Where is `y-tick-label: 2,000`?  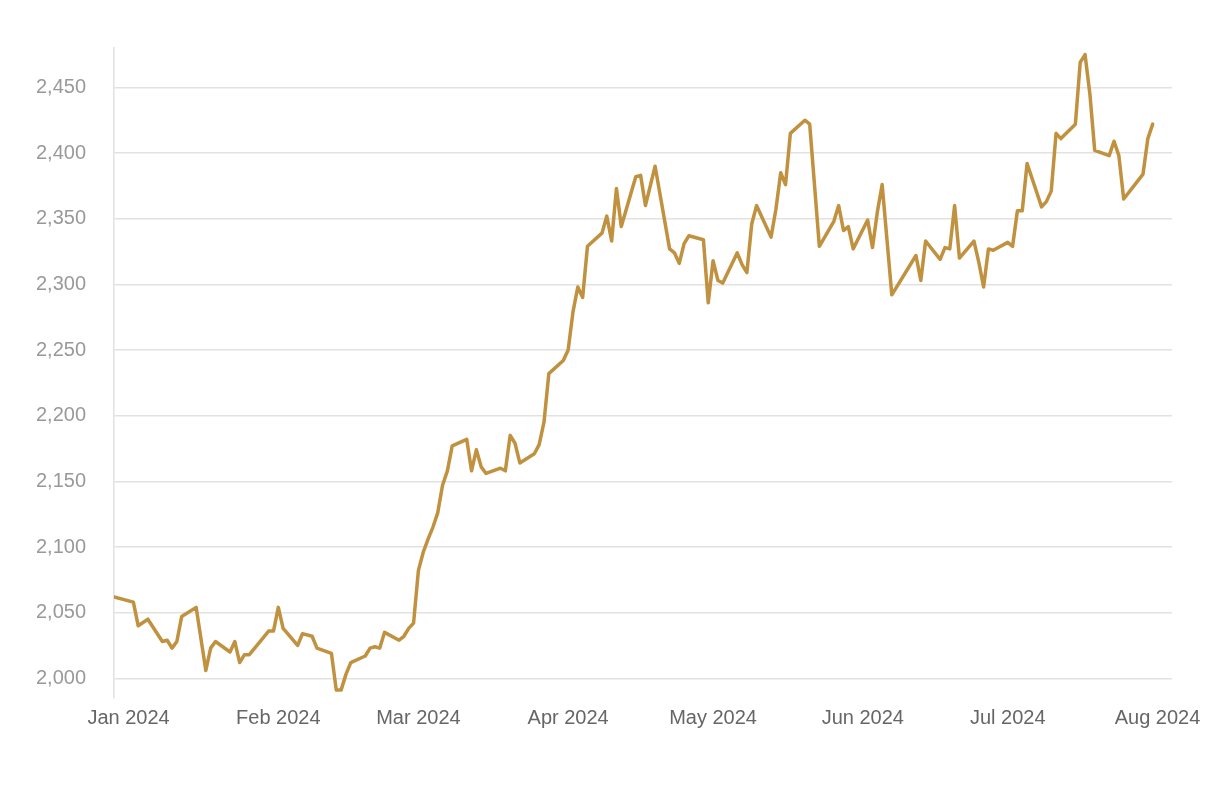
y-tick-label: 2,000 is located at coordinates (61, 676).